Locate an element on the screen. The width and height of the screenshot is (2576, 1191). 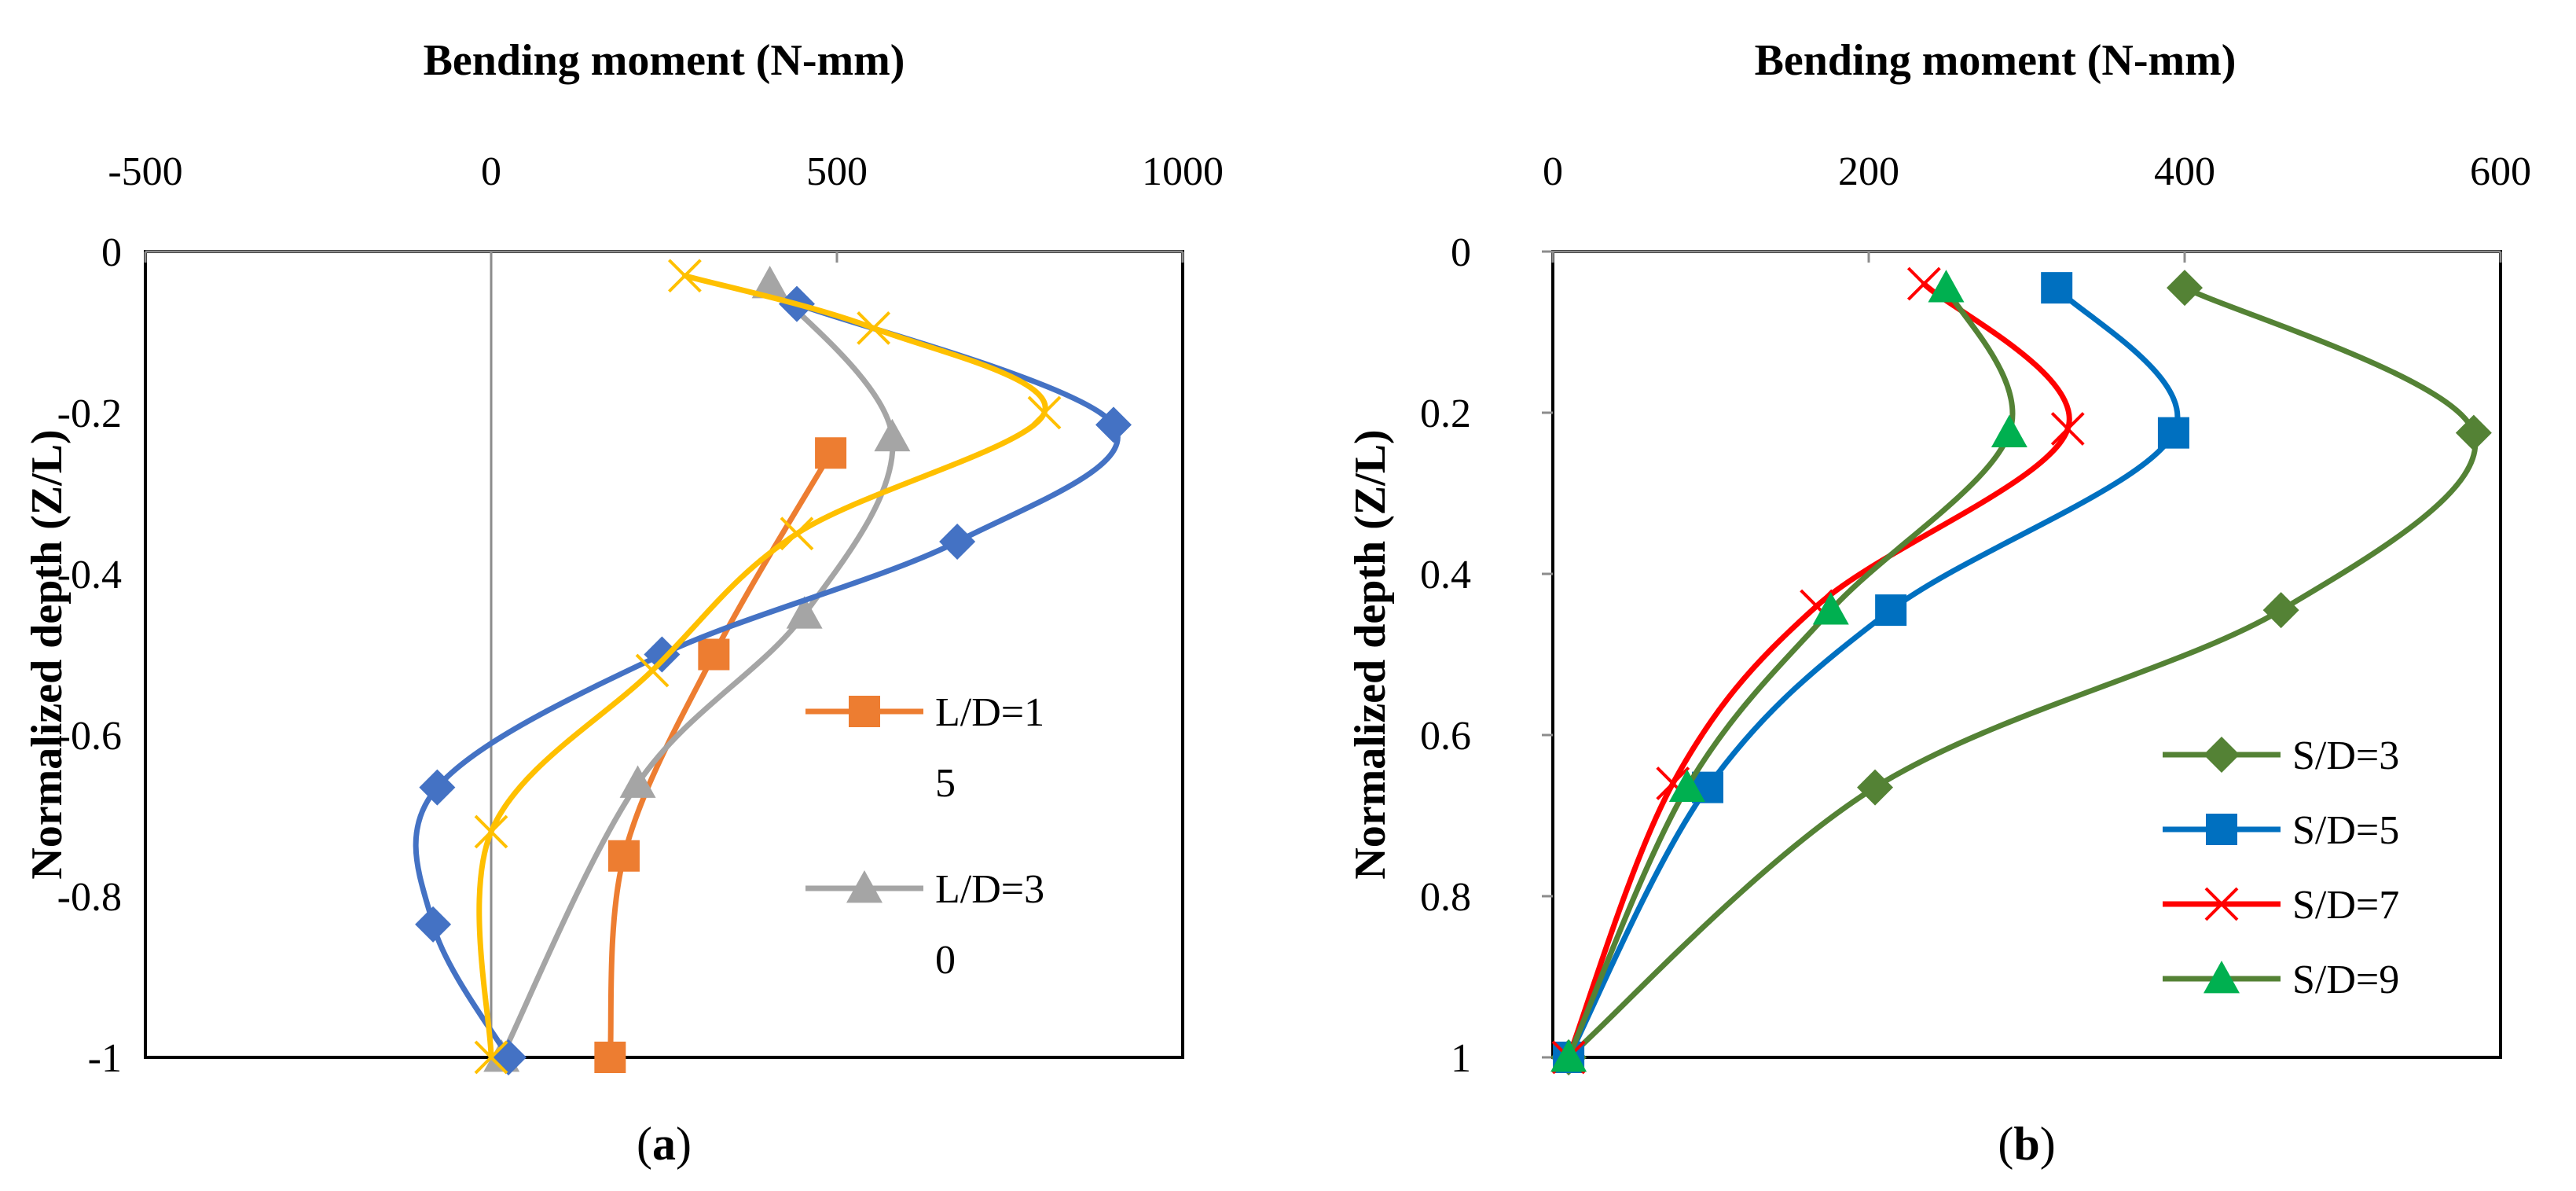
x-tick-label: 600 is located at coordinates (2500, 172).